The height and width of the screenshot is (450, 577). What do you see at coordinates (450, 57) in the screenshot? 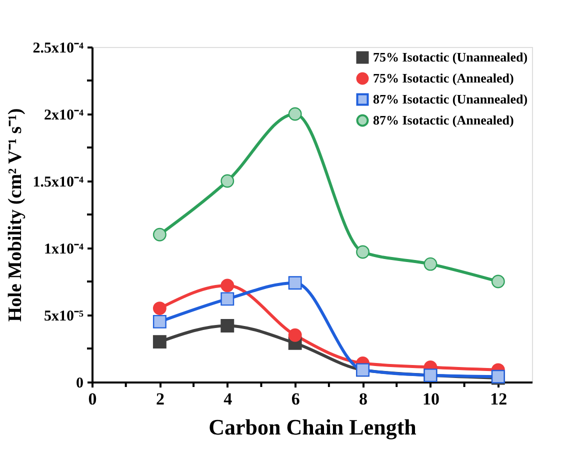
I see `legend-label: 75% Isotactic (Unannealed)` at bounding box center [450, 57].